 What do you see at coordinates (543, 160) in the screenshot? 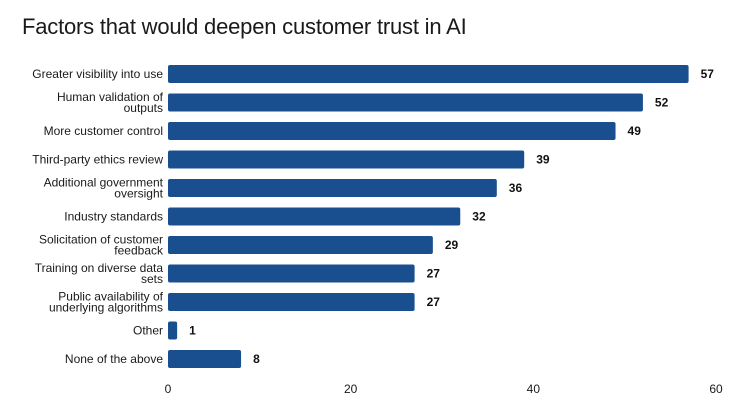
I see `data-label: 39` at bounding box center [543, 160].